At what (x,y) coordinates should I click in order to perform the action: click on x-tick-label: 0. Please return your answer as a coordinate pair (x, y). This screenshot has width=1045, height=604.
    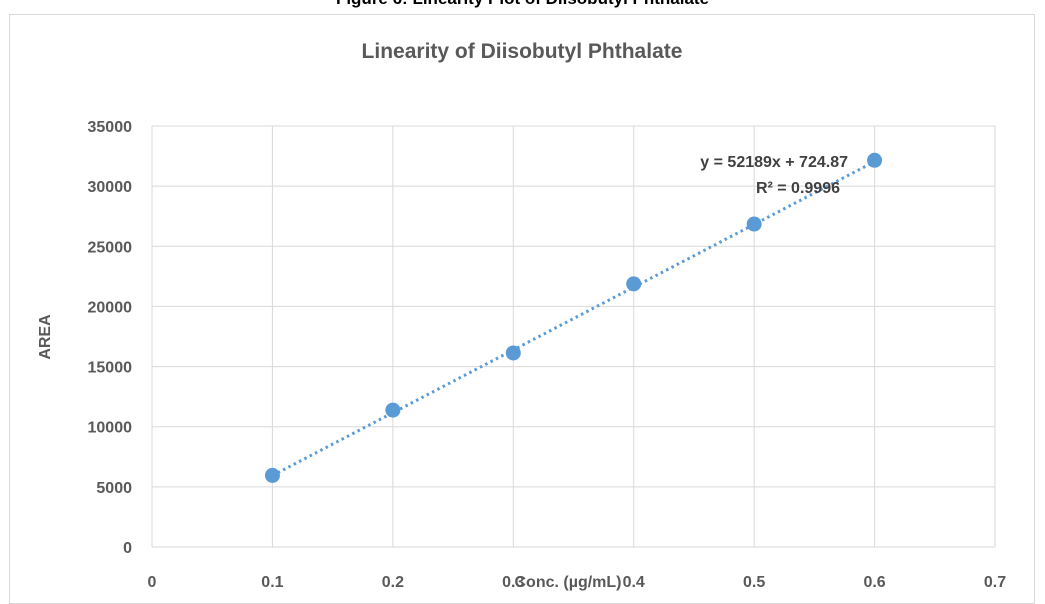
    Looking at the image, I should click on (152, 582).